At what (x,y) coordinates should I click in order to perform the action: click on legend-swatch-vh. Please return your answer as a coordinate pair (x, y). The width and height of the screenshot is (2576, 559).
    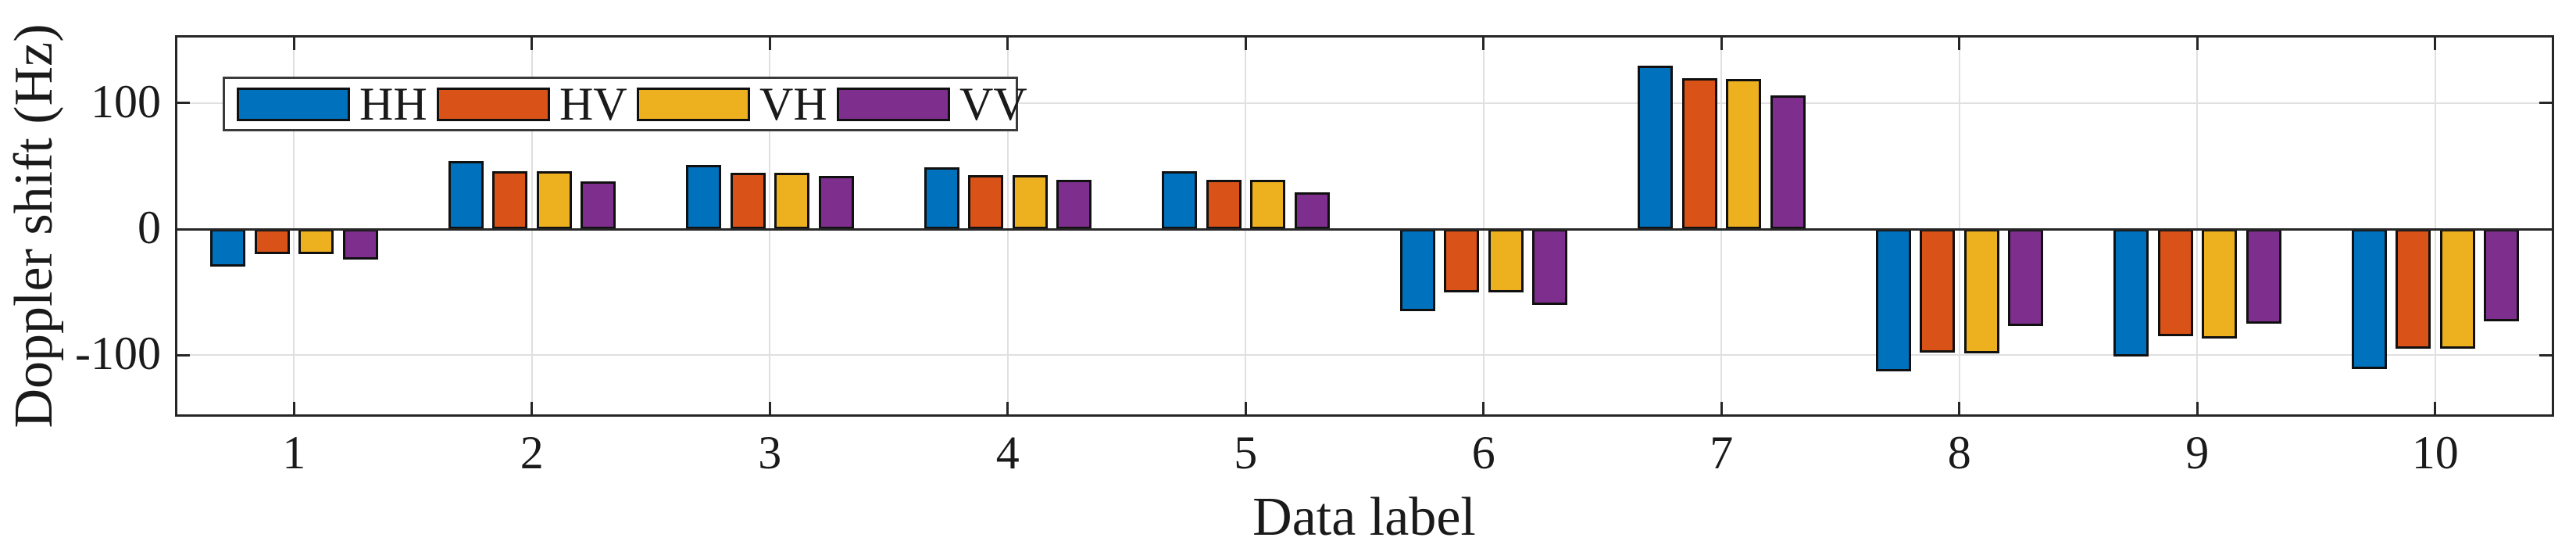
    Looking at the image, I should click on (694, 104).